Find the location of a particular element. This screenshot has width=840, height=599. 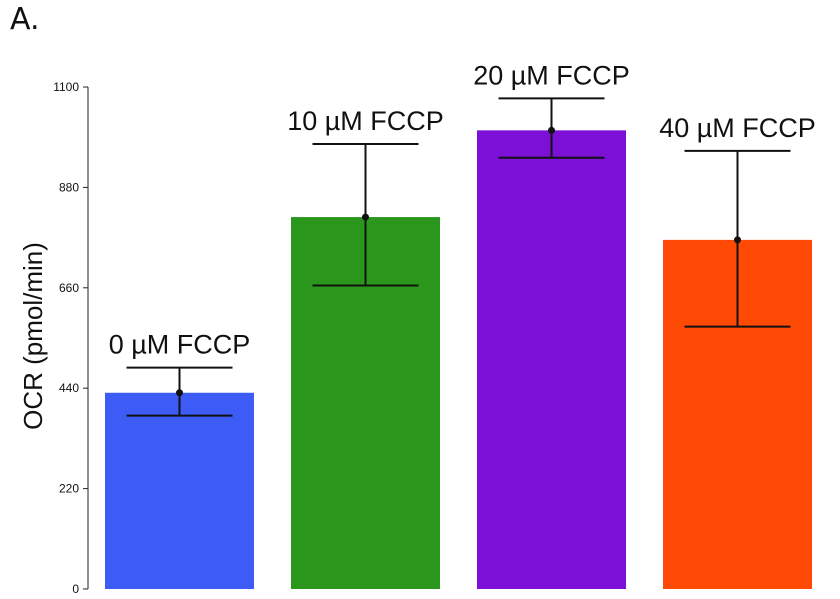

bar-label: 20 µM FCCP is located at coordinates (551, 75).